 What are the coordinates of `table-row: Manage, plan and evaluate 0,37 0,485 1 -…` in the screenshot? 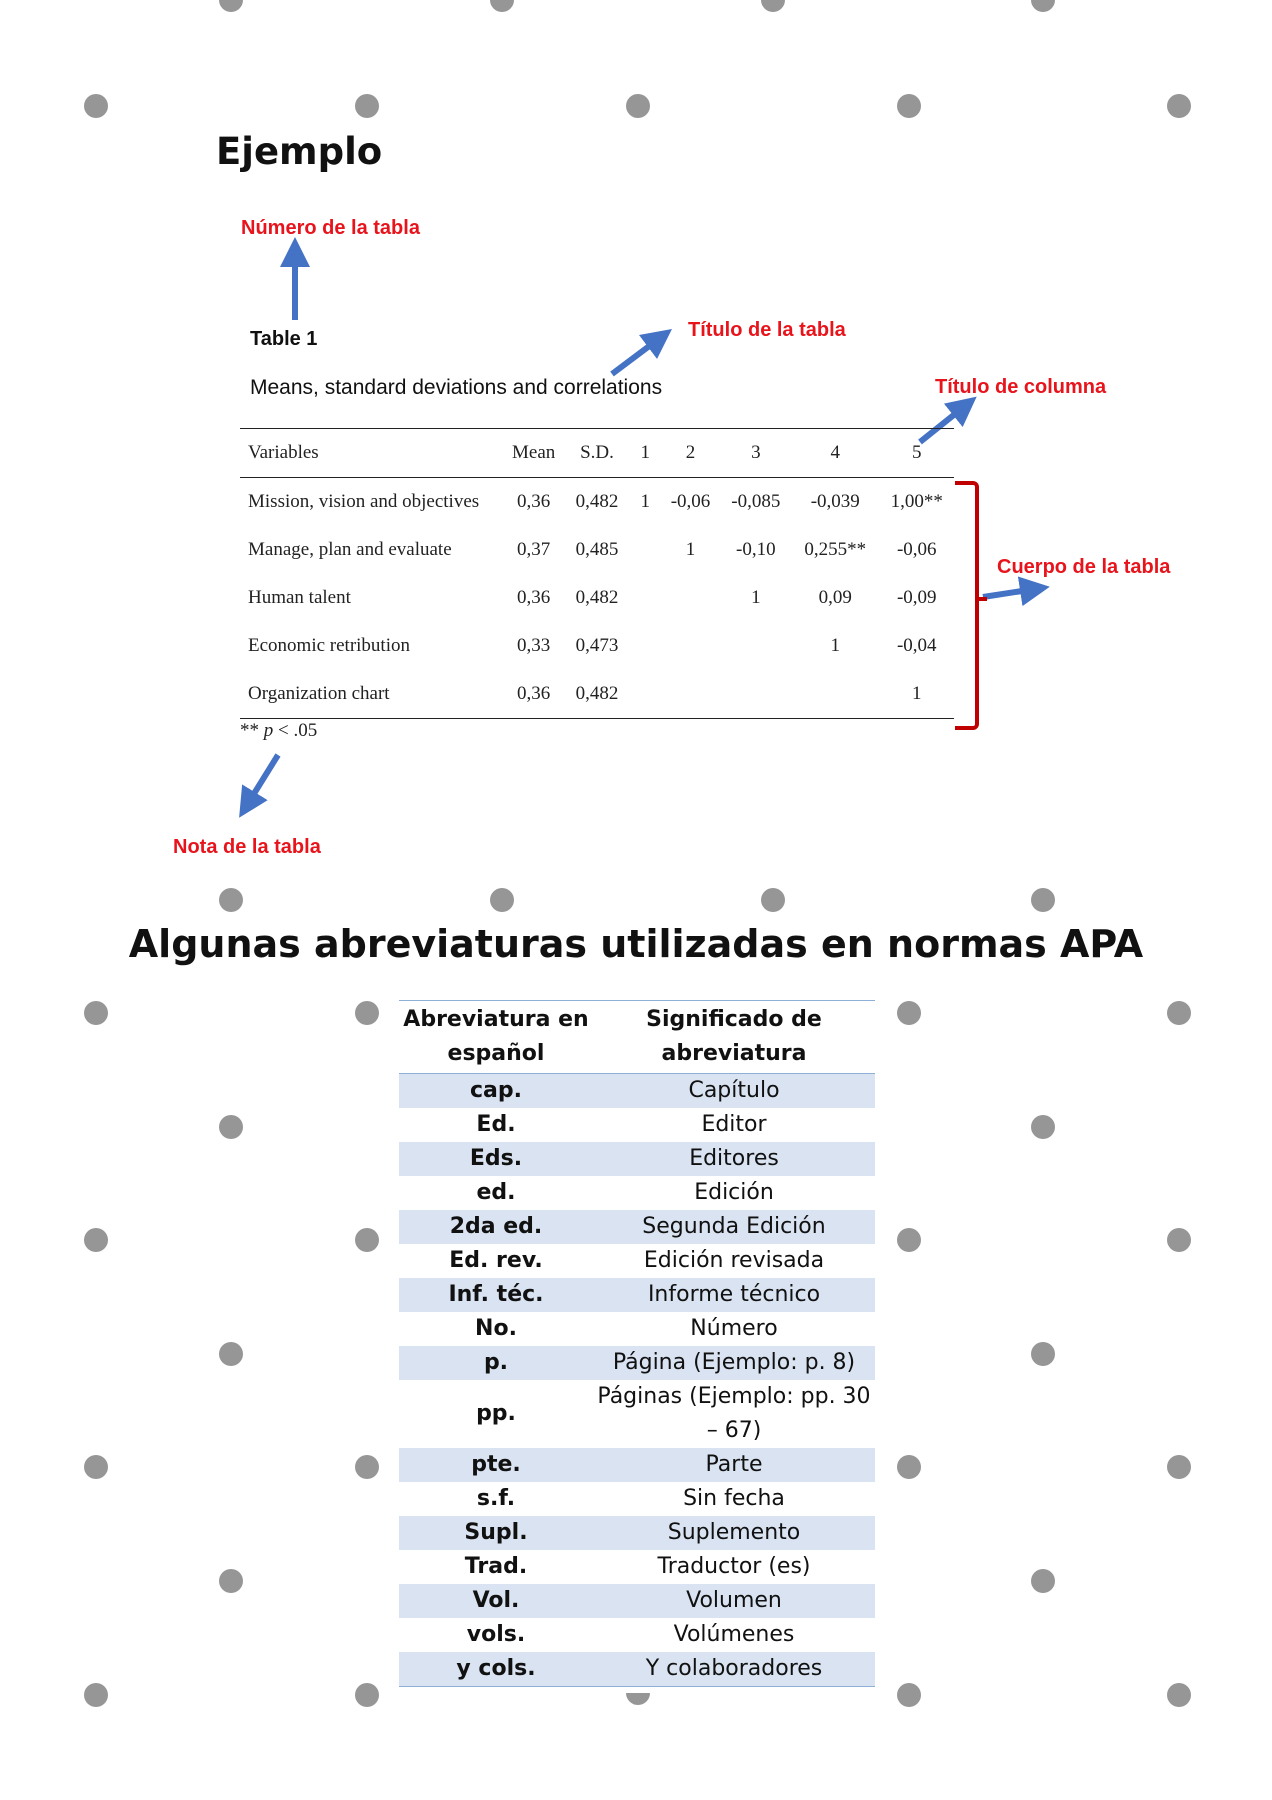 It's located at (597, 550).